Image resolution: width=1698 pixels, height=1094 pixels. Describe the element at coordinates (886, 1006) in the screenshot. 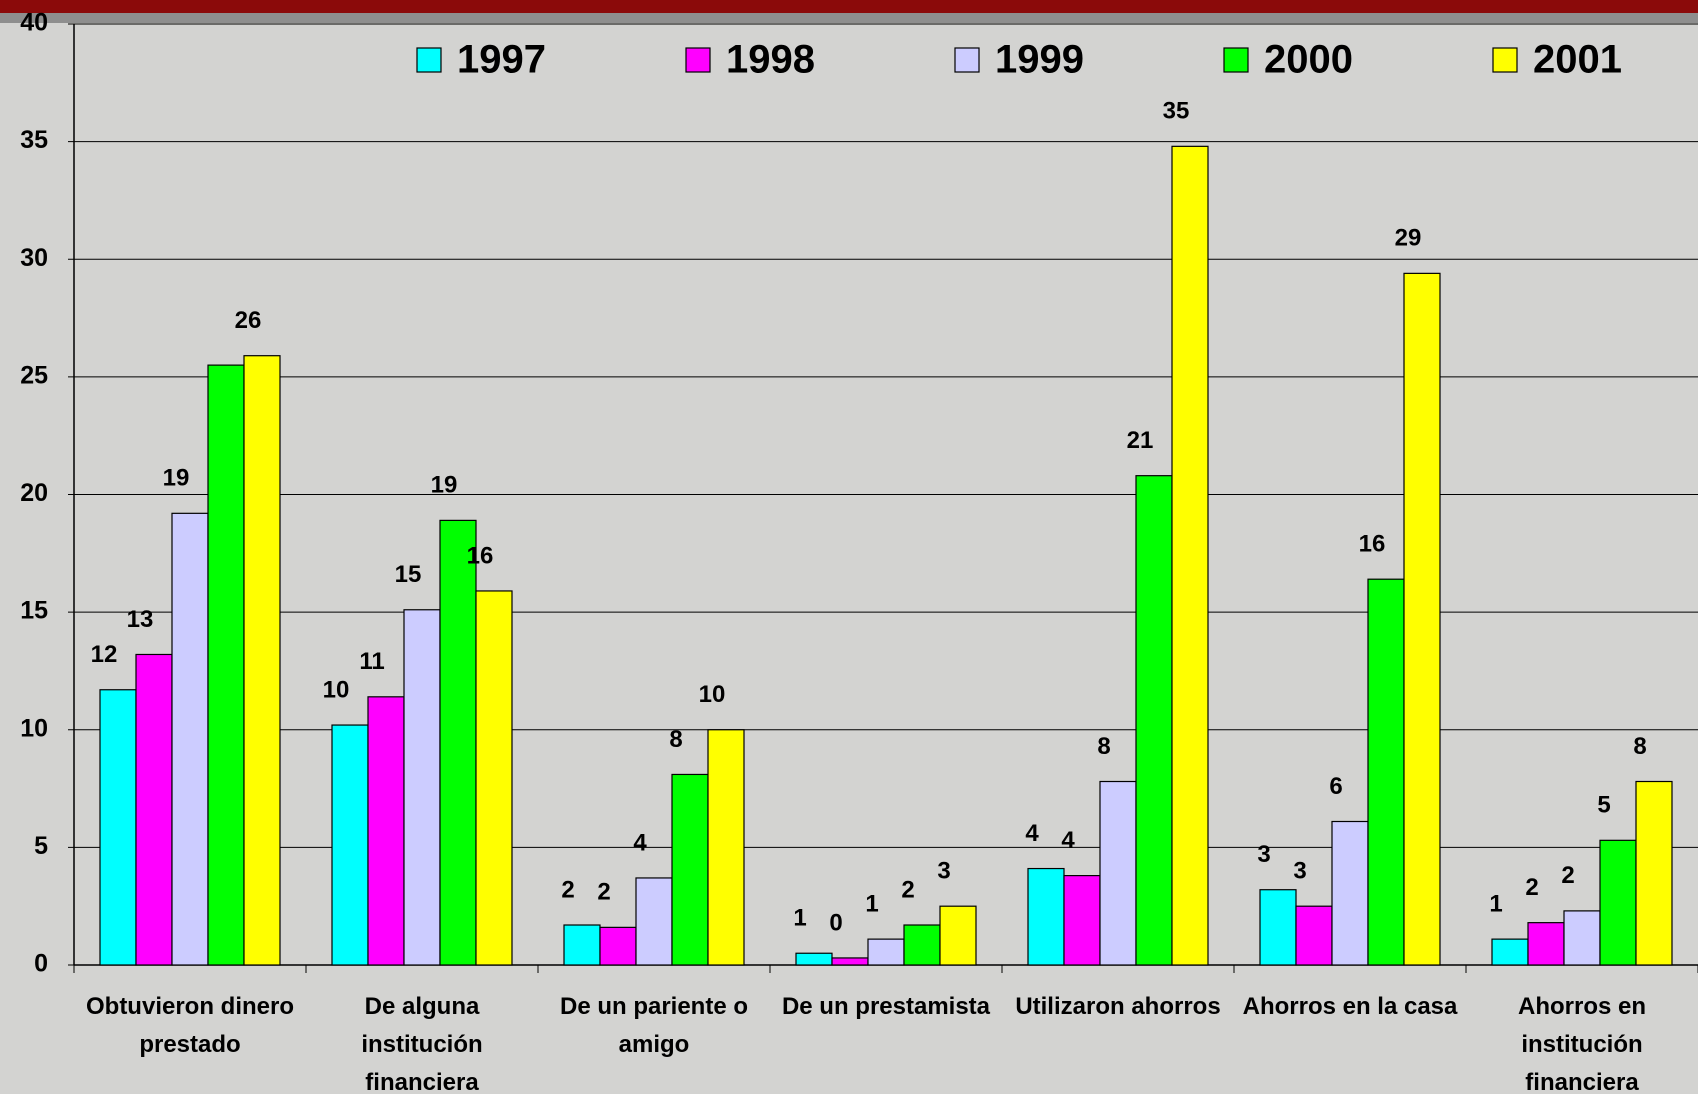

I see `x-tick-label: De un prestamista` at that location.